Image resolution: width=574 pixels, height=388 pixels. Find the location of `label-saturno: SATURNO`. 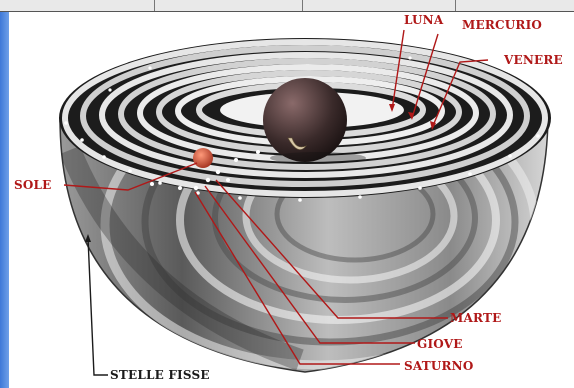

label-saturno: SATURNO is located at coordinates (439, 366).